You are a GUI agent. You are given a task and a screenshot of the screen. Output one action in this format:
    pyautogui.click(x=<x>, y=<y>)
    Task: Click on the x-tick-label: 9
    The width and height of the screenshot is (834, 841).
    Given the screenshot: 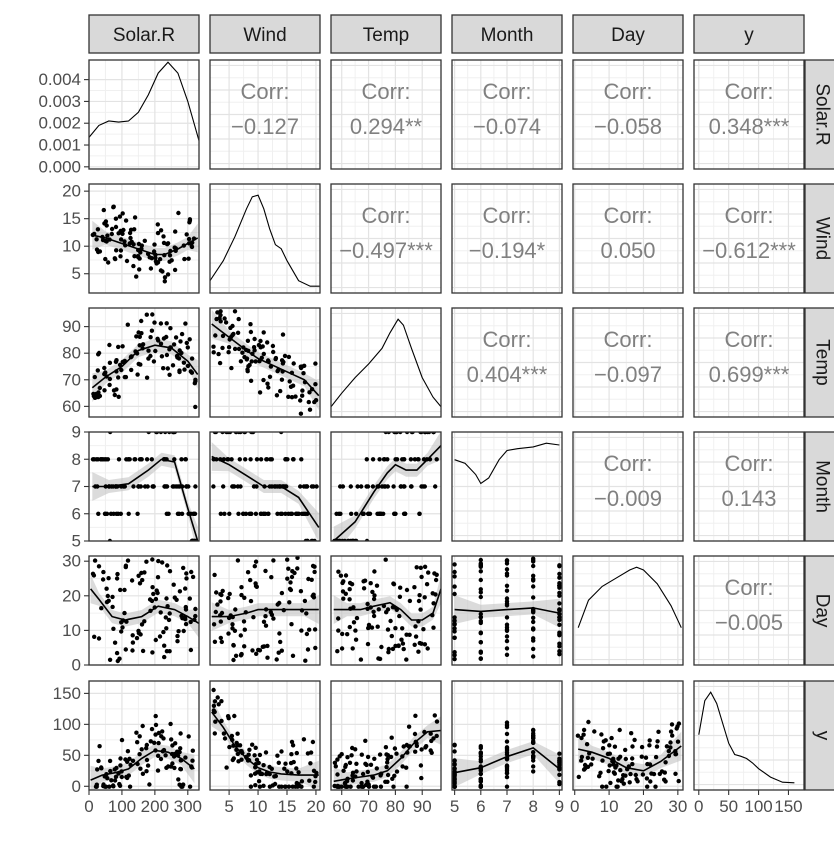 What is the action you would take?
    pyautogui.click(x=559, y=806)
    